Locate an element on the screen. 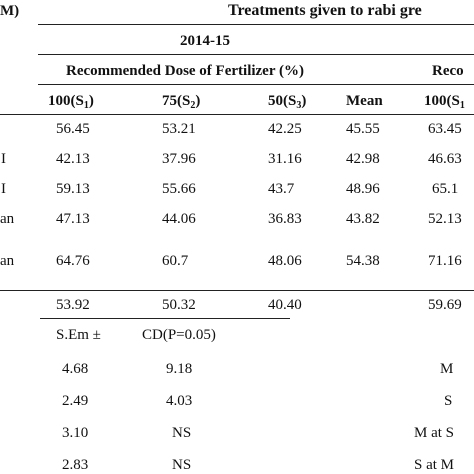  cell: 52.13 is located at coordinates (445, 219).